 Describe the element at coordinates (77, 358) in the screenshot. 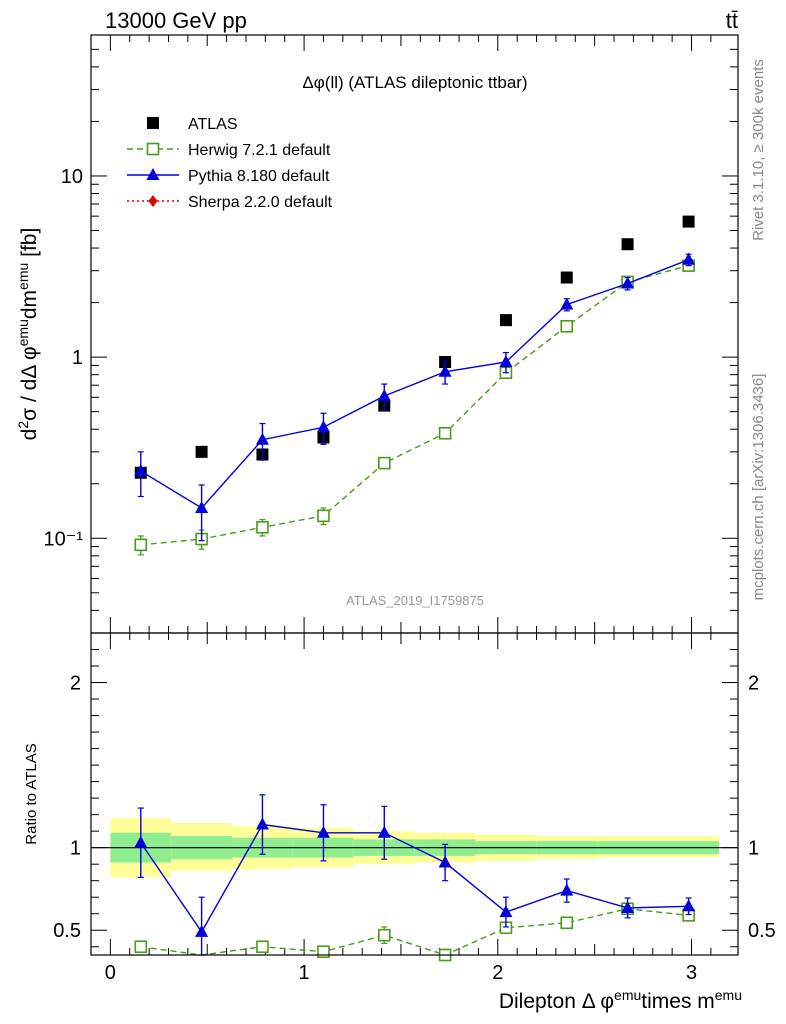

I see `main-y-tick-label: 1` at that location.